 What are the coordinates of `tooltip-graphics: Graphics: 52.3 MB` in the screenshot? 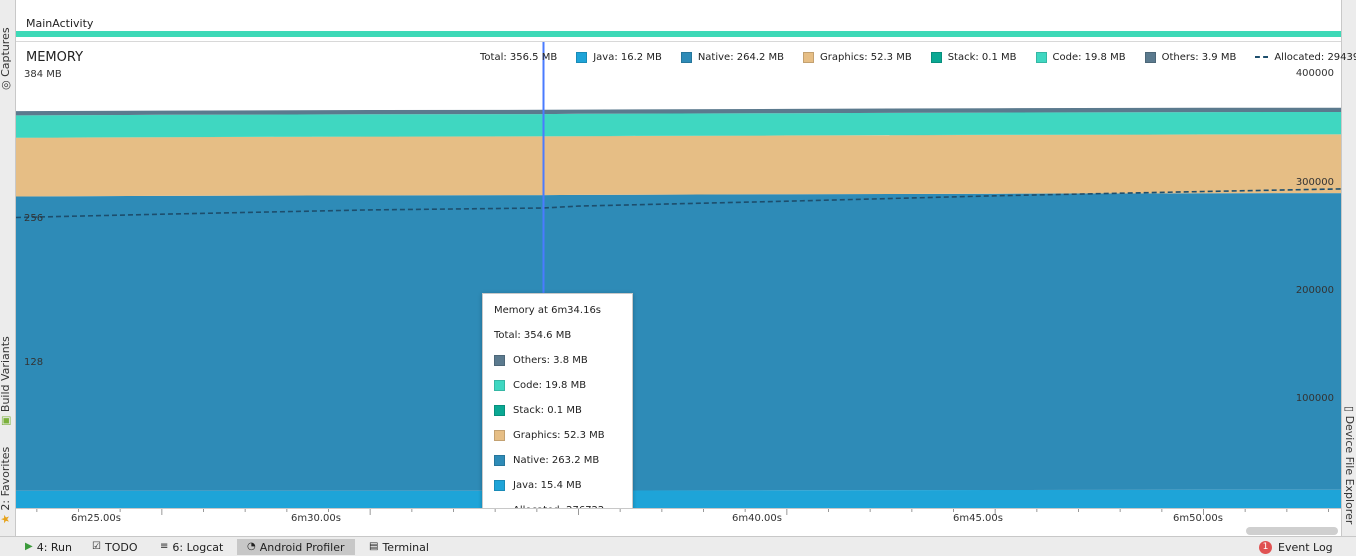 It's located at (549, 435).